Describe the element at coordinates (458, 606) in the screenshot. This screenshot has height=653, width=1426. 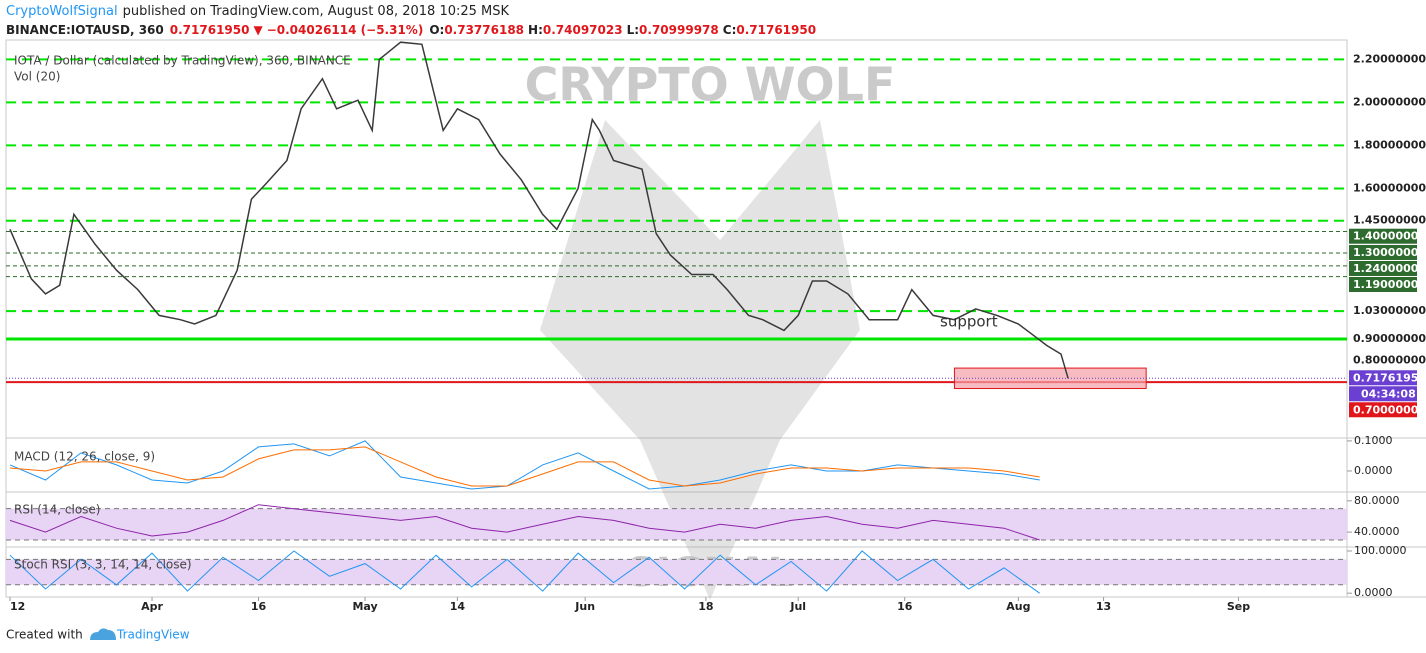
I see `x-tick-label: 14` at that location.